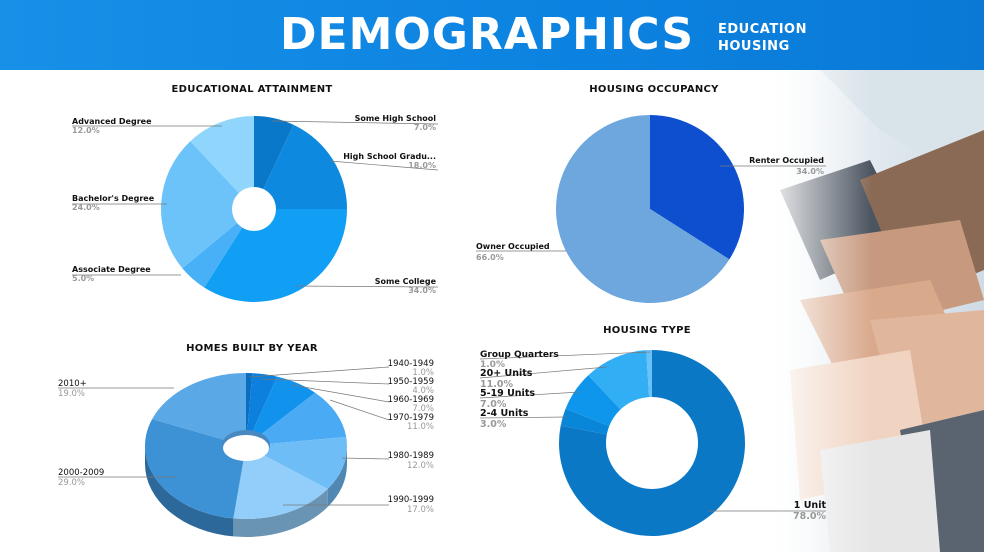 The image size is (984, 552). I want to click on yr-slice-1940-1949, so click(249, 409).